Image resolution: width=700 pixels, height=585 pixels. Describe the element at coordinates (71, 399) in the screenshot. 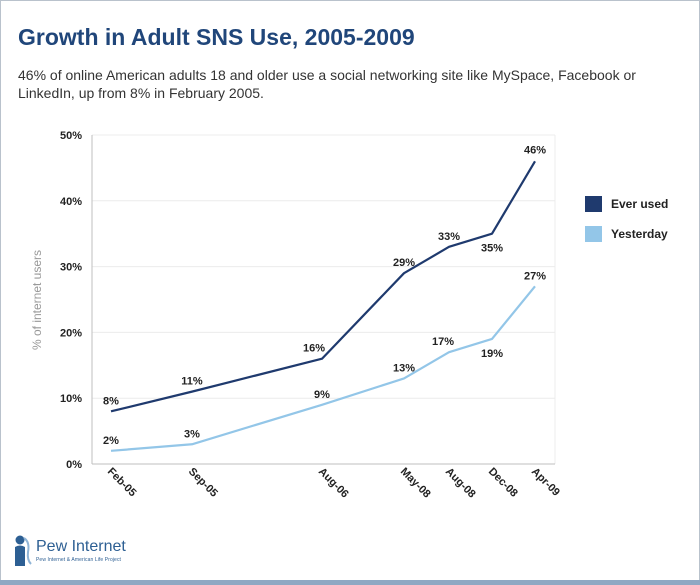

I see `y-tick-label: 10%` at that location.